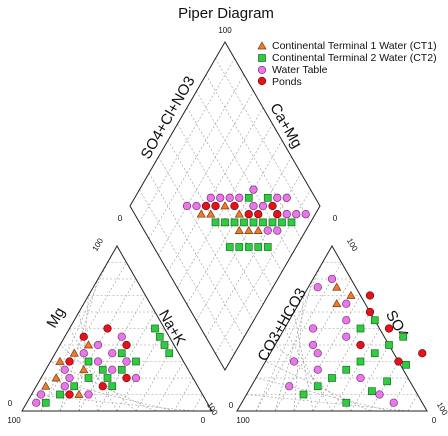 The image size is (448, 436). What do you see at coordinates (168, 117) in the screenshot?
I see `axis-label-so4-cl-no3: SO4+Cl+NO3` at bounding box center [168, 117].